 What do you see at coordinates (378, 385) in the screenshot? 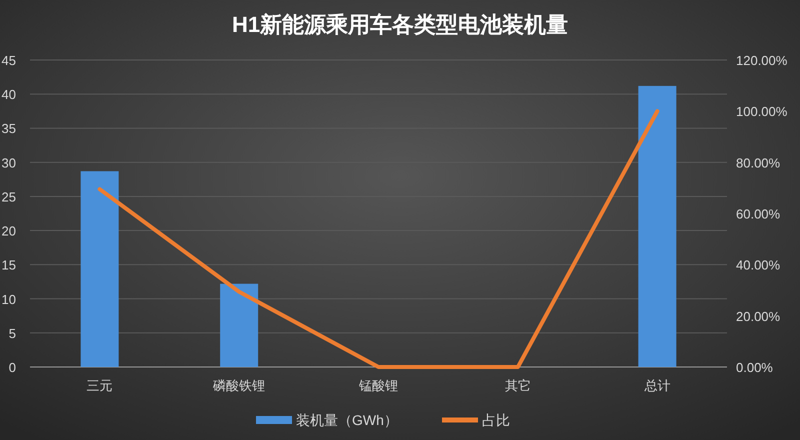
I see `x-tick-label: 锰酸锂` at bounding box center [378, 385].